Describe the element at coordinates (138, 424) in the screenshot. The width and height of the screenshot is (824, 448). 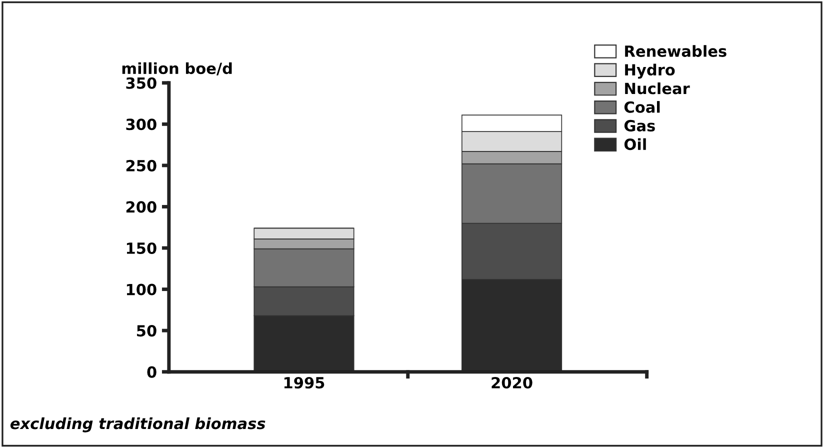
I see `text: excluding traditional biomass` at that location.